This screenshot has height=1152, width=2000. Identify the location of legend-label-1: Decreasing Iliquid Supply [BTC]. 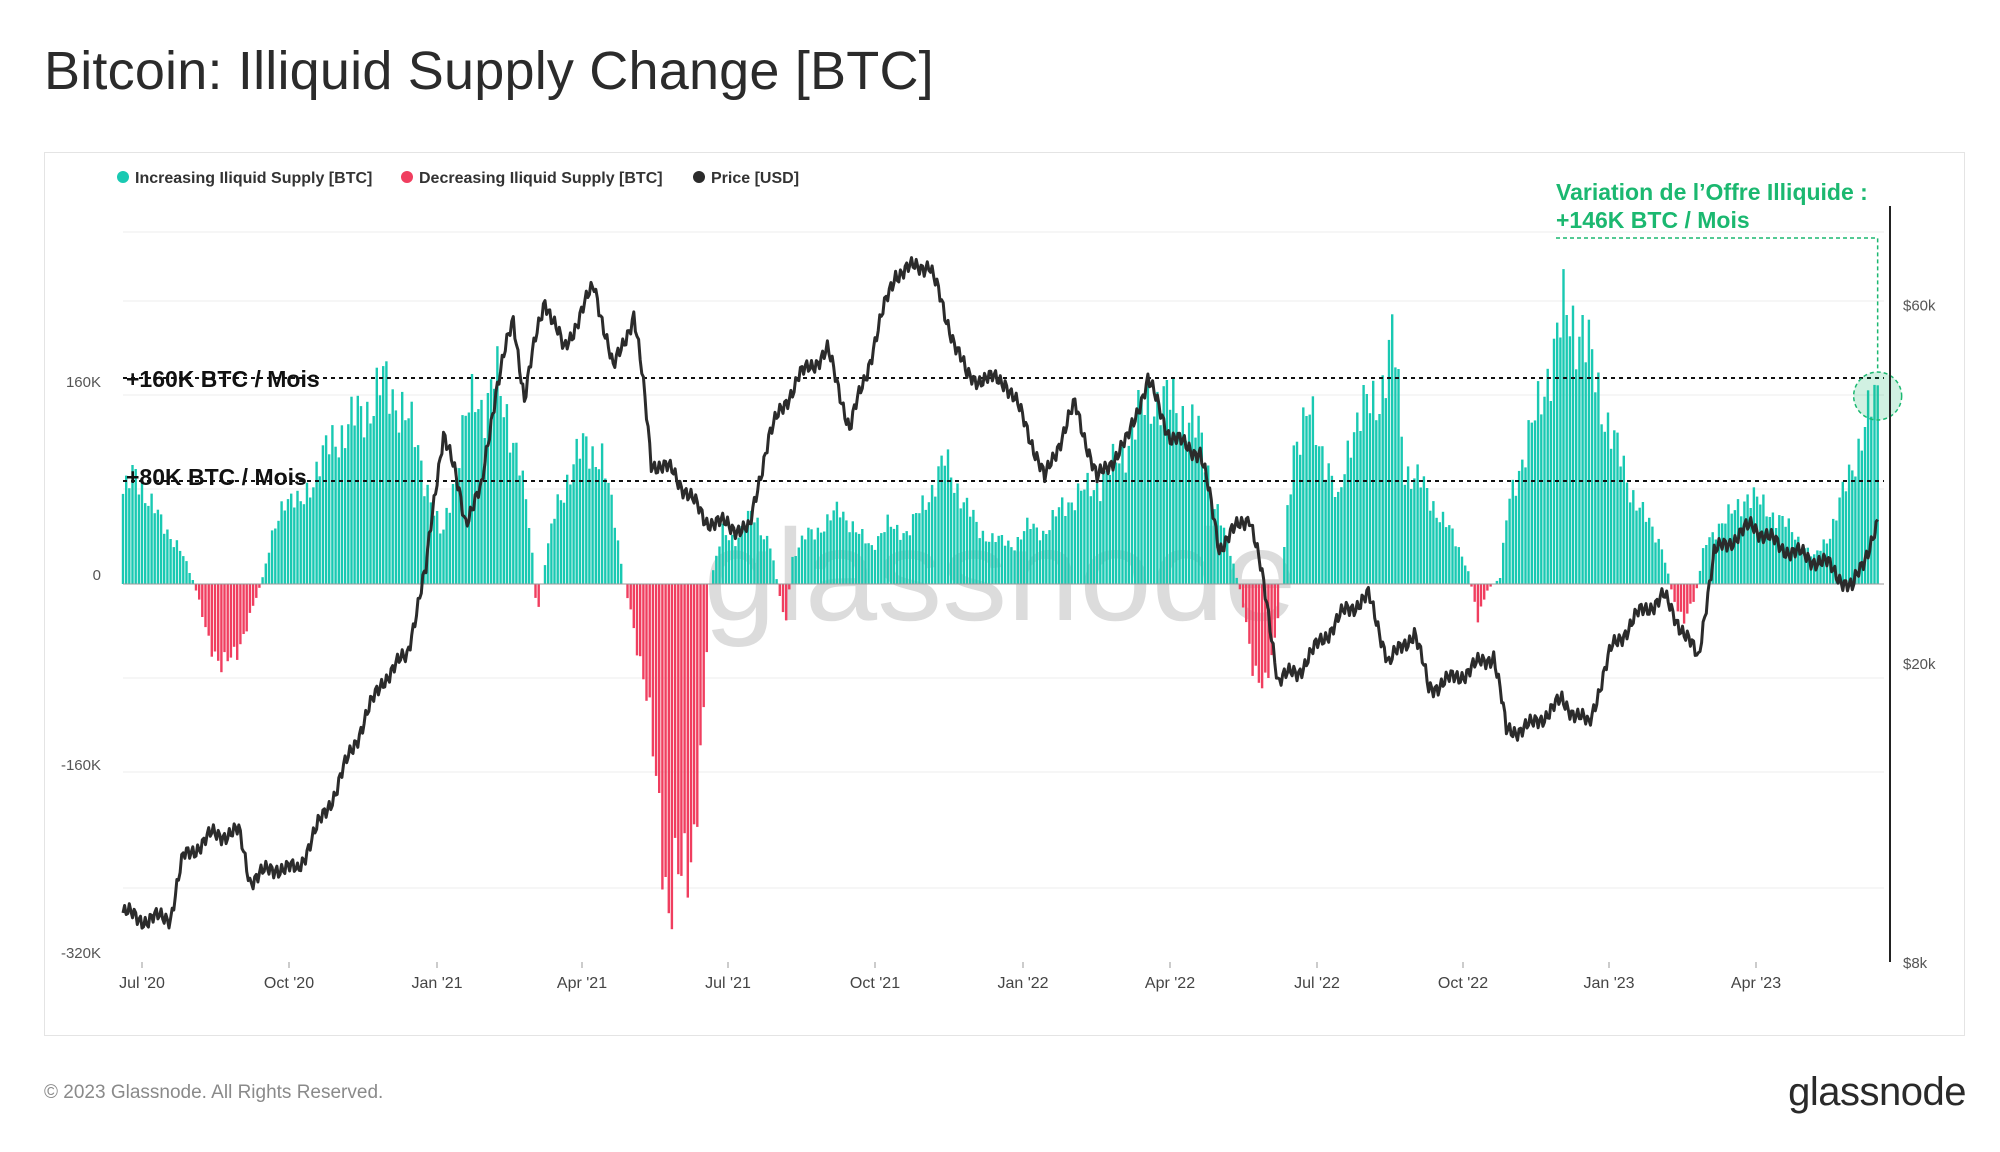
(541, 178).